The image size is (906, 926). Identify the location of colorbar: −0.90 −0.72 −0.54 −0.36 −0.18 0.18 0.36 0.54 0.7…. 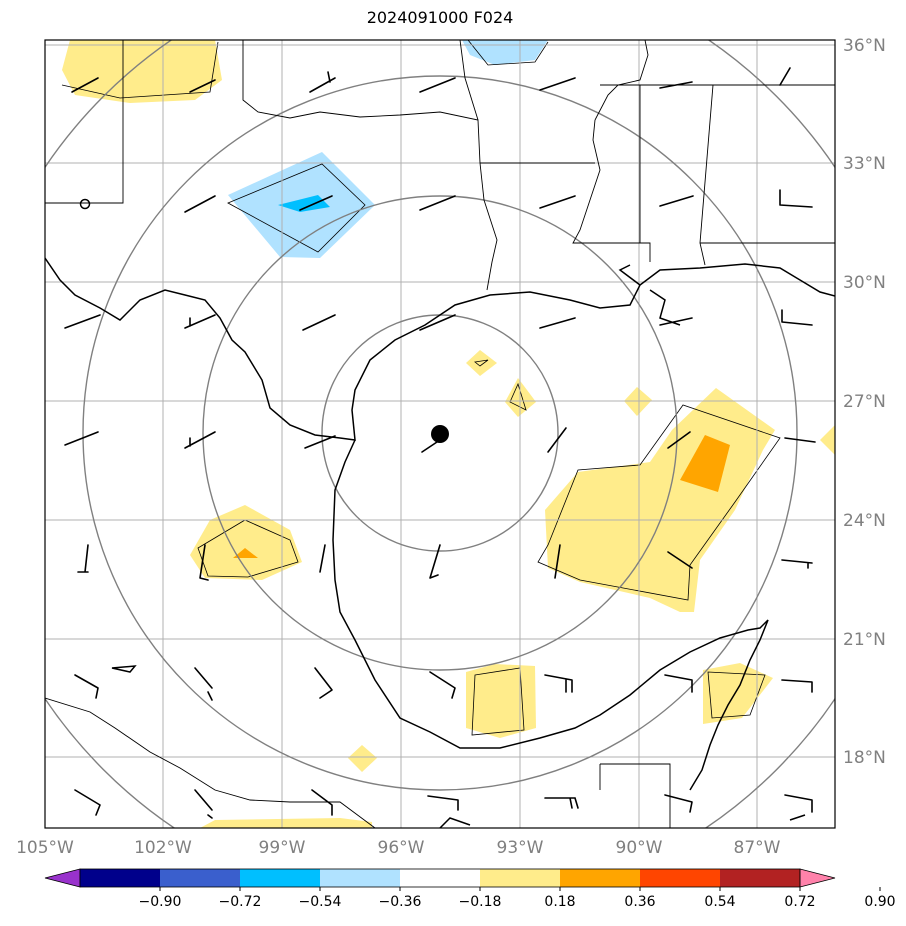
(470, 889).